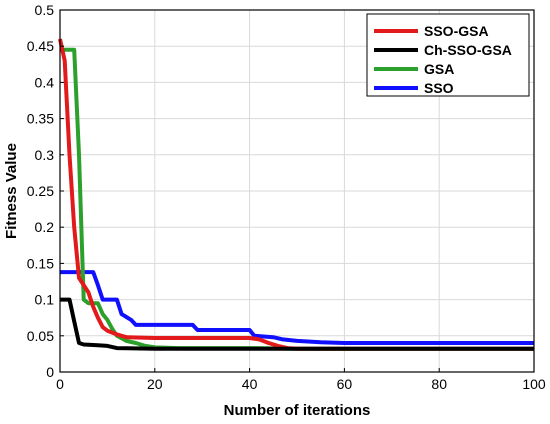 The height and width of the screenshot is (424, 550). What do you see at coordinates (45, 227) in the screenshot?
I see `y-tick-label: 0.2` at bounding box center [45, 227].